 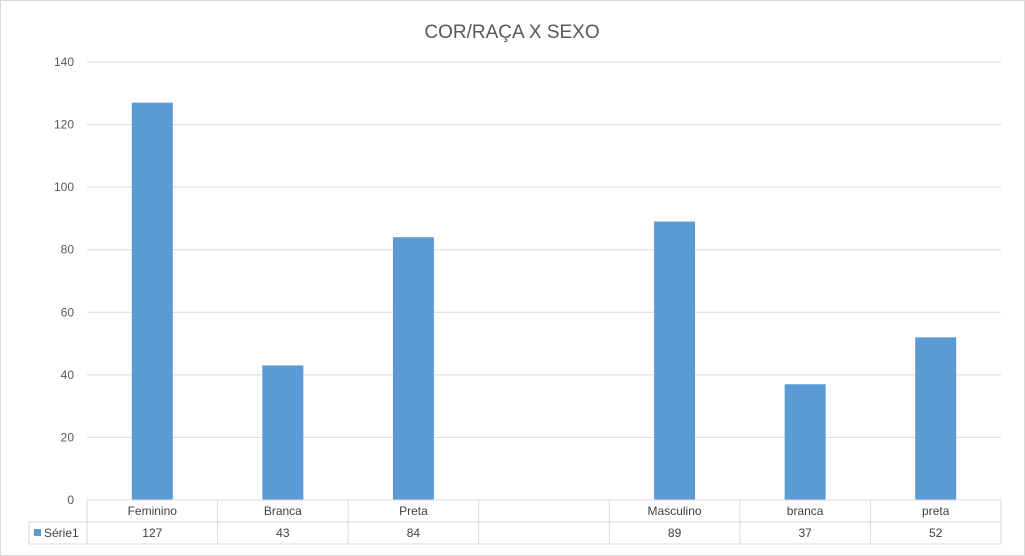 I want to click on data-label: 43, so click(x=283, y=533).